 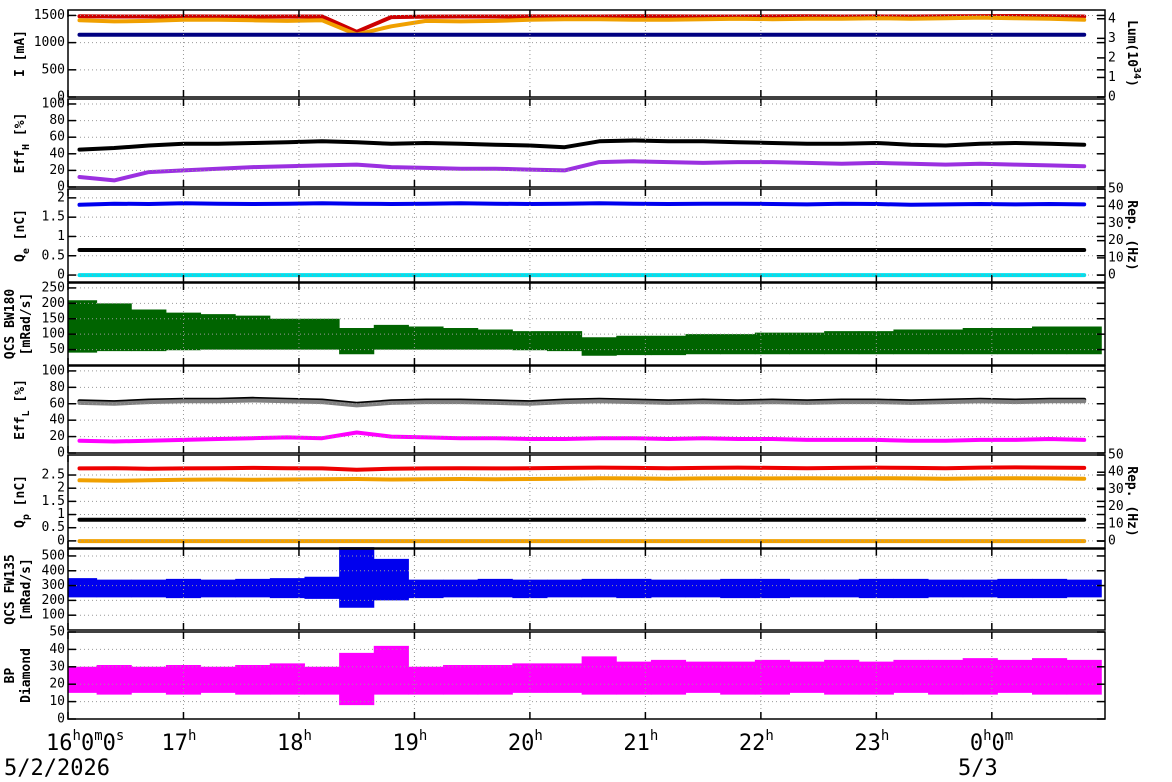 What do you see at coordinates (26, 517) in the screenshot?
I see `axis-label-part: p` at bounding box center [26, 517].